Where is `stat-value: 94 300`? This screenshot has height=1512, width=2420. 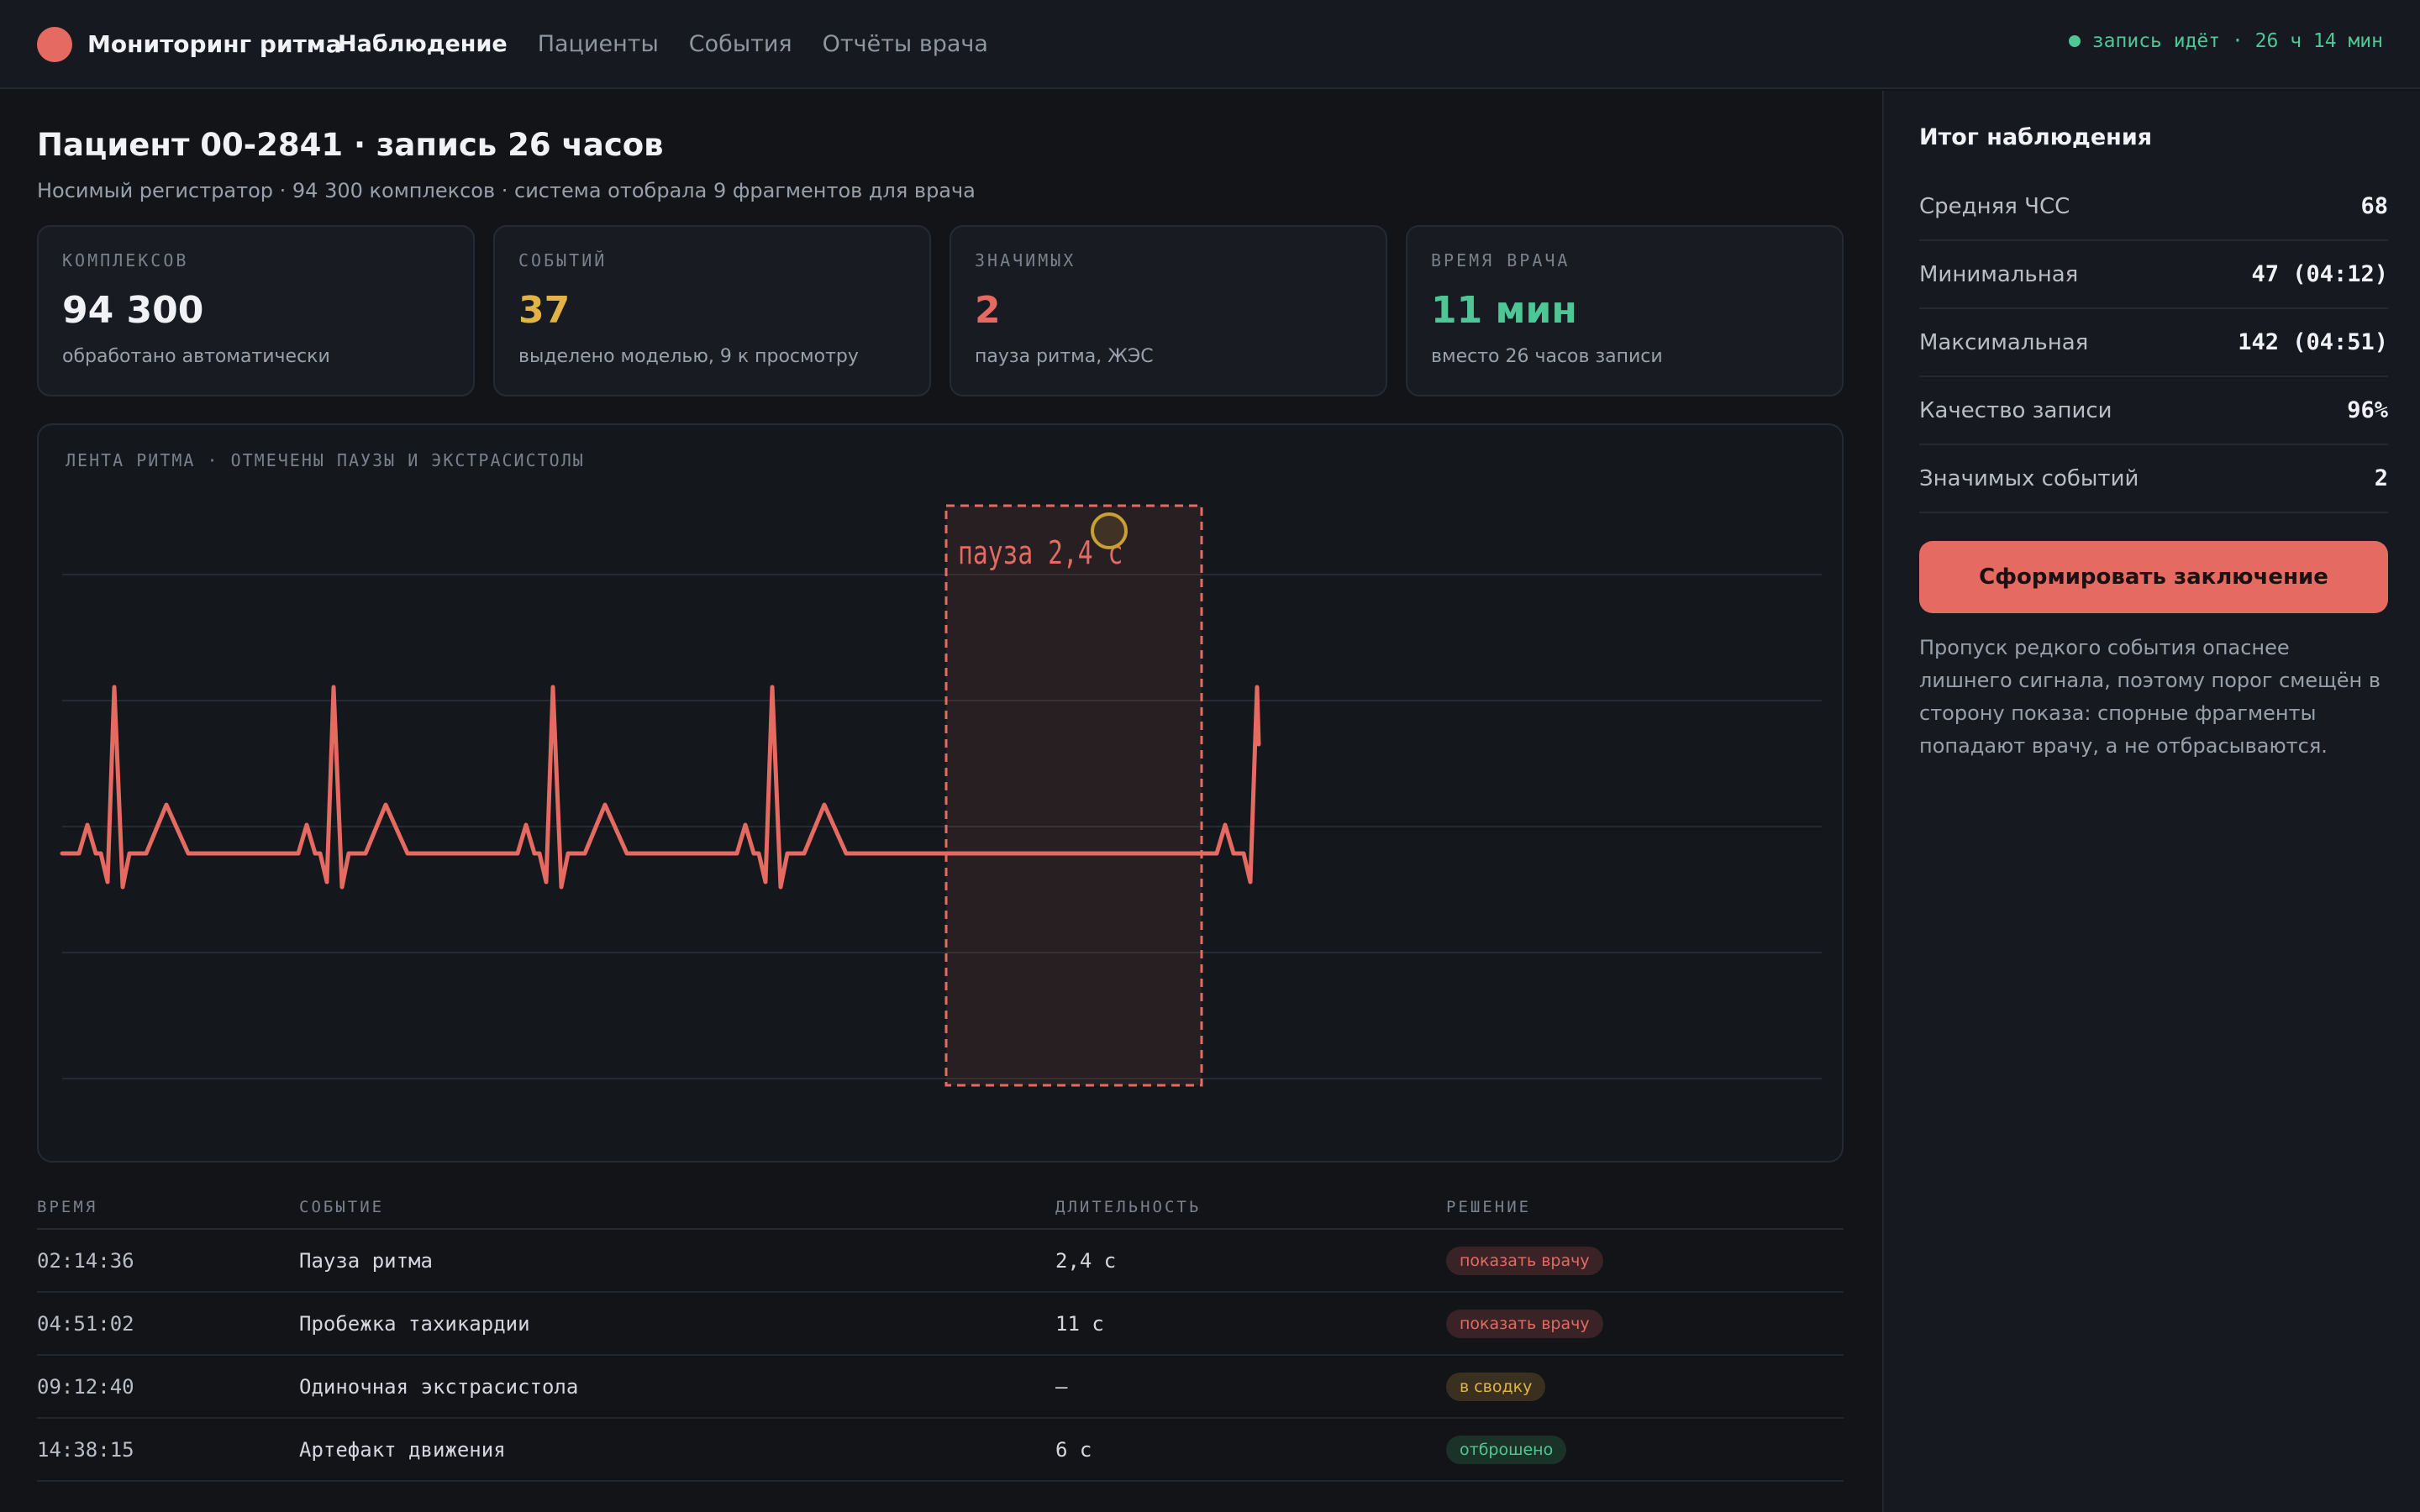 stat-value: 94 300 is located at coordinates (133, 310).